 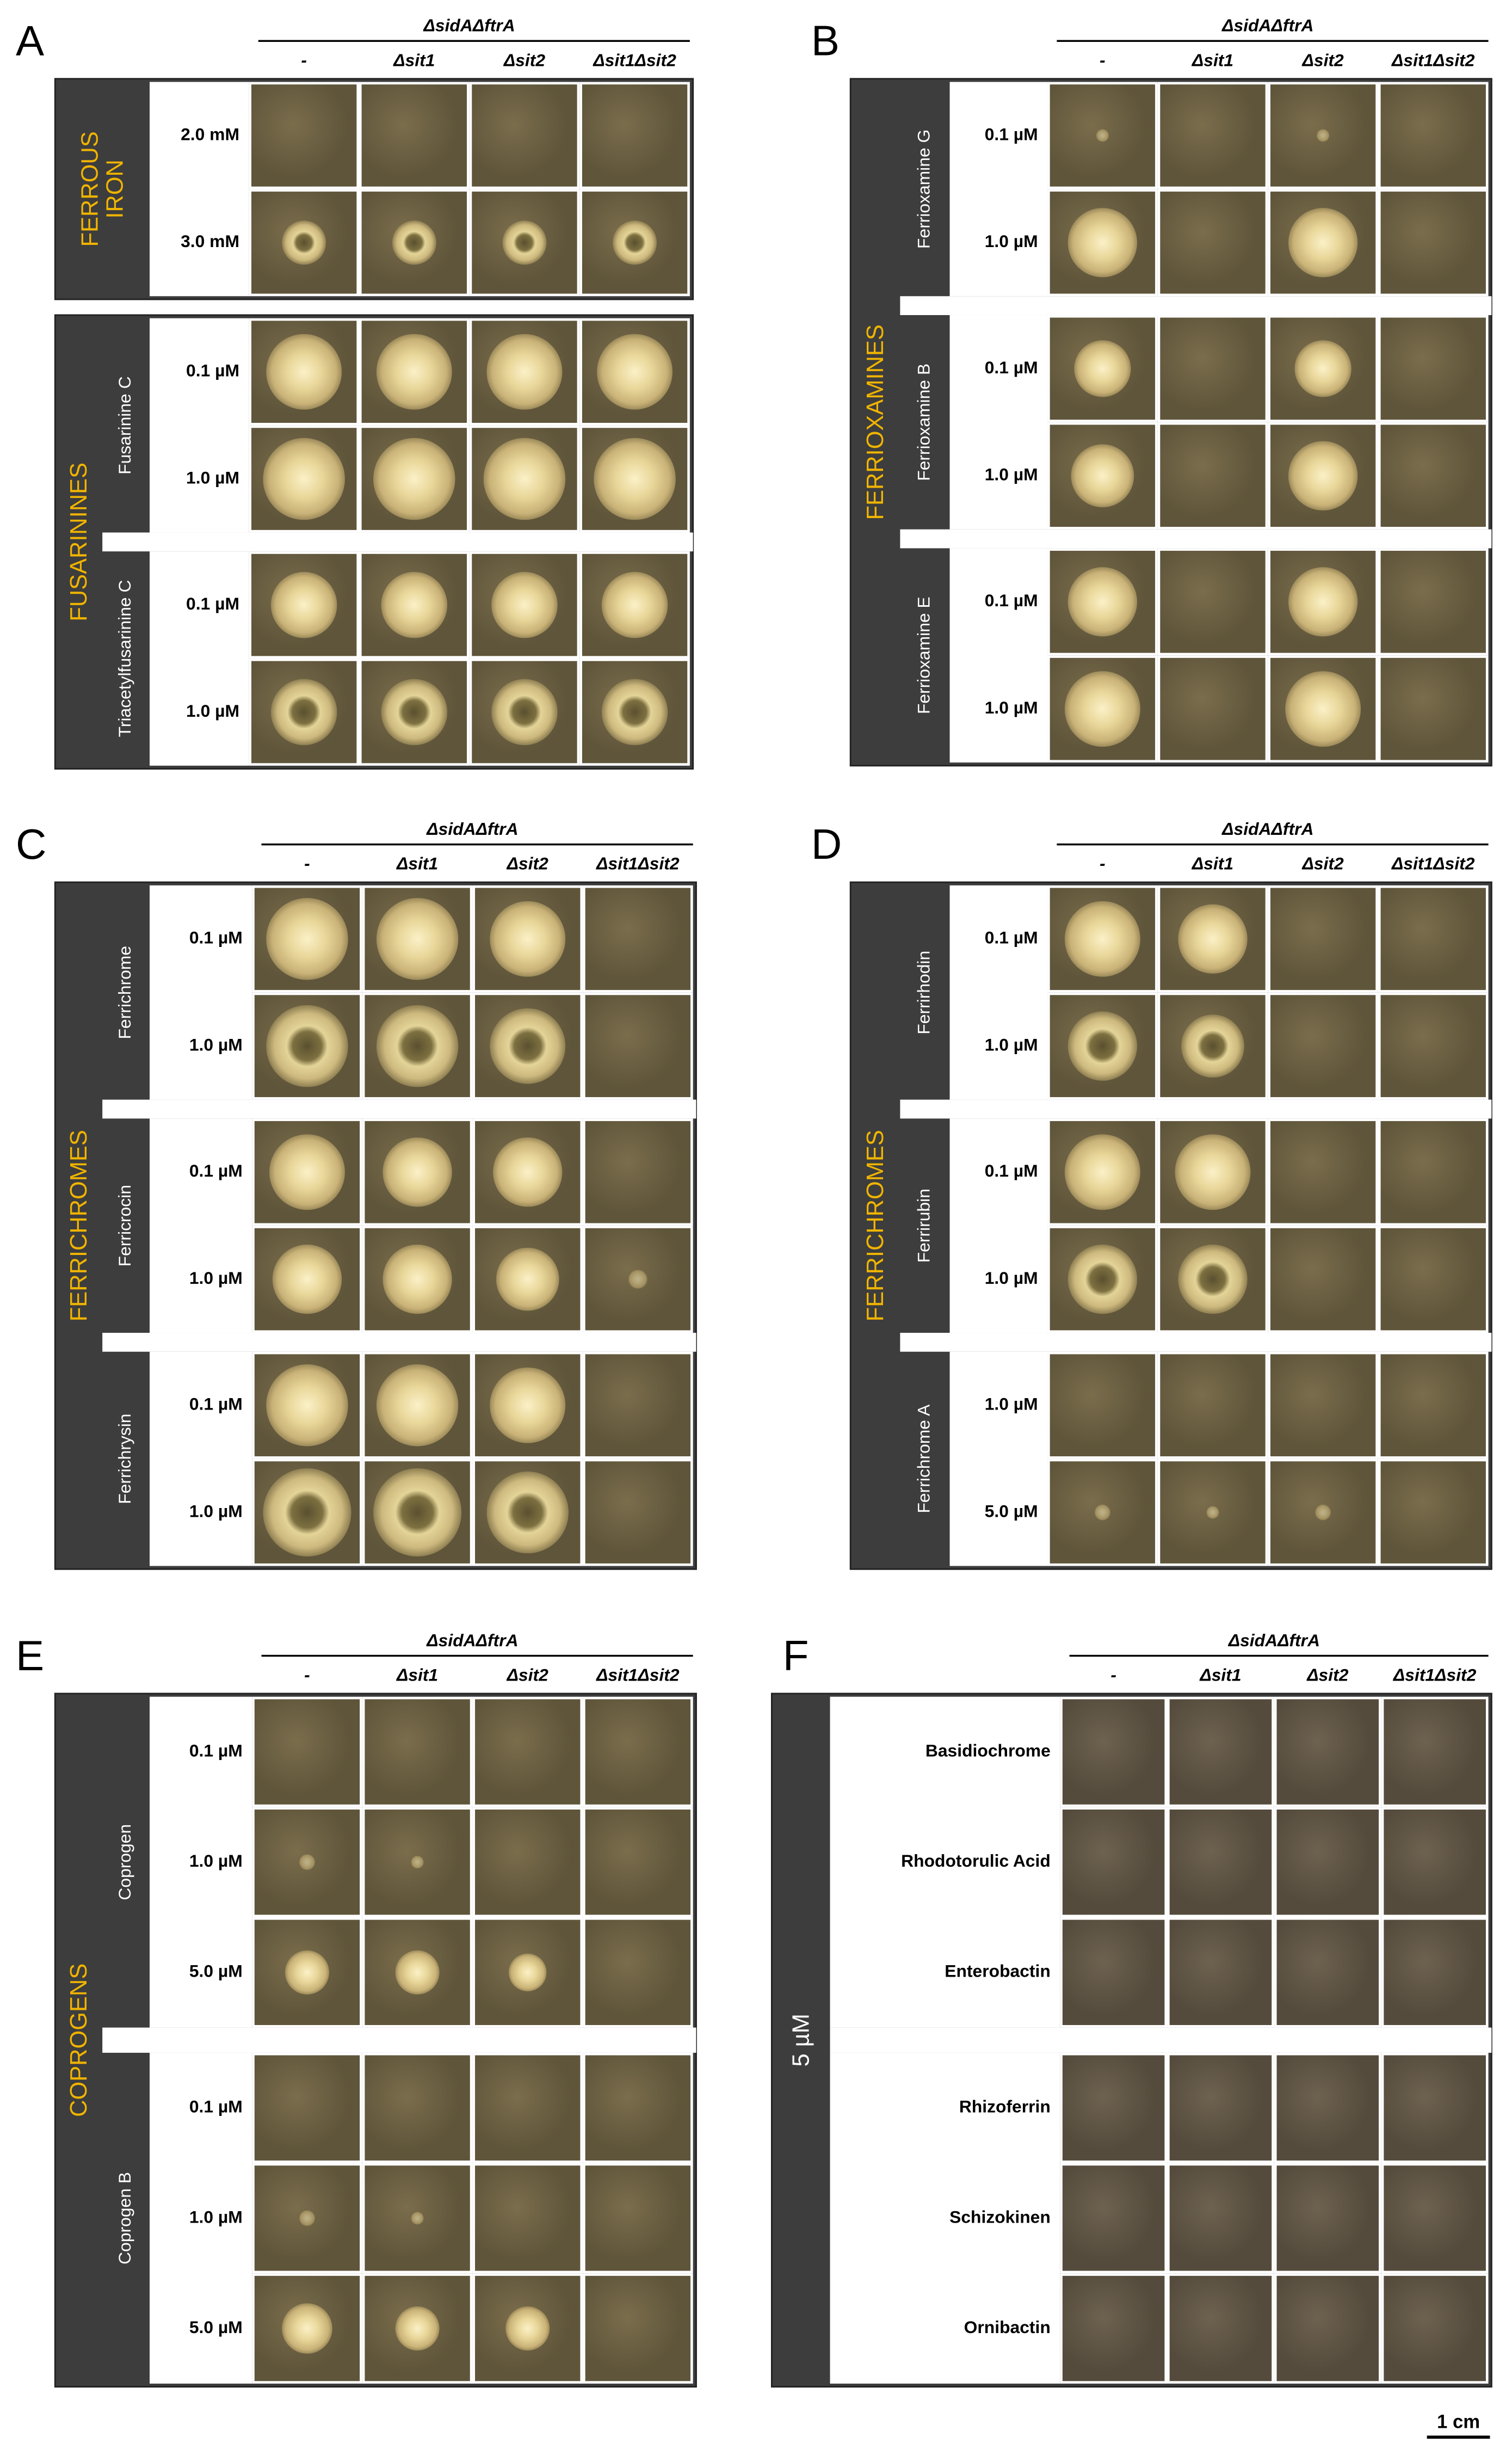 I want to click on group-label: Ferrioxamine B, so click(x=924, y=423).